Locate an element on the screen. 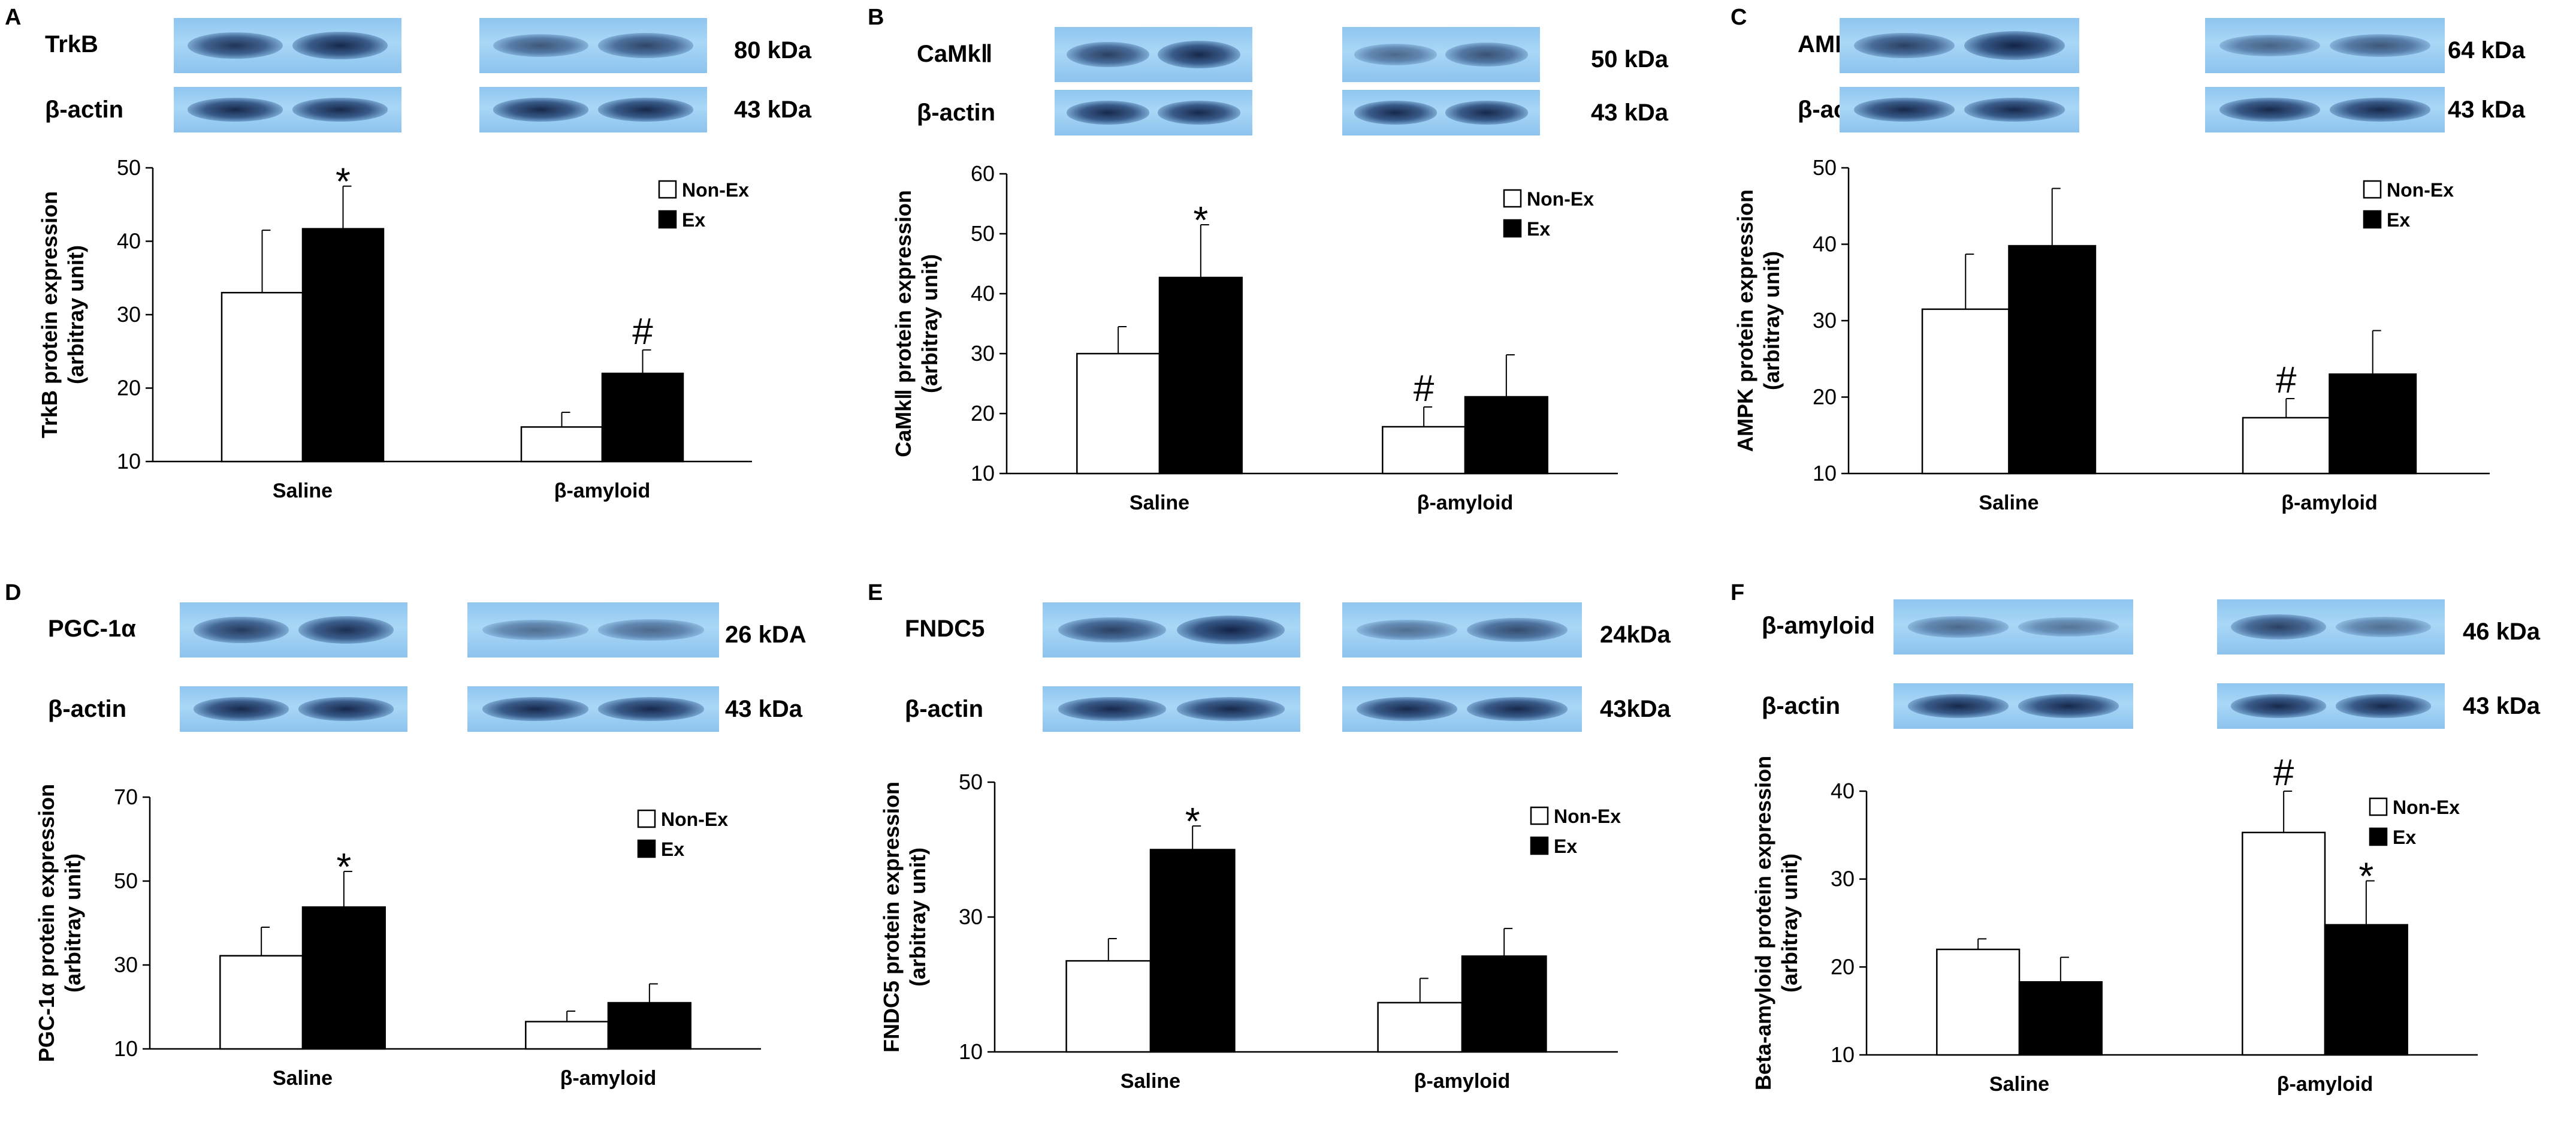 The height and width of the screenshot is (1131, 2576). protein-label: FNDC5 is located at coordinates (945, 629).